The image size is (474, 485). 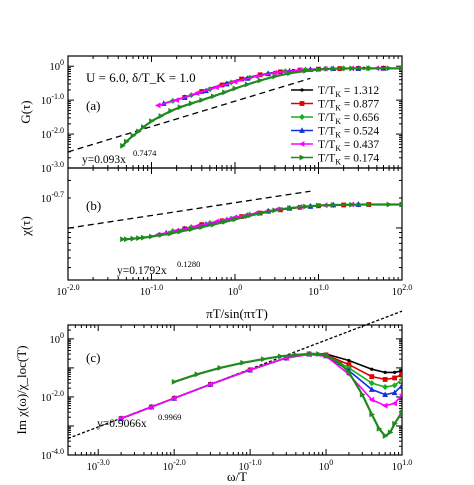 What do you see at coordinates (52, 396) in the screenshot?
I see `y-tick-label: 10-2.0` at bounding box center [52, 396].